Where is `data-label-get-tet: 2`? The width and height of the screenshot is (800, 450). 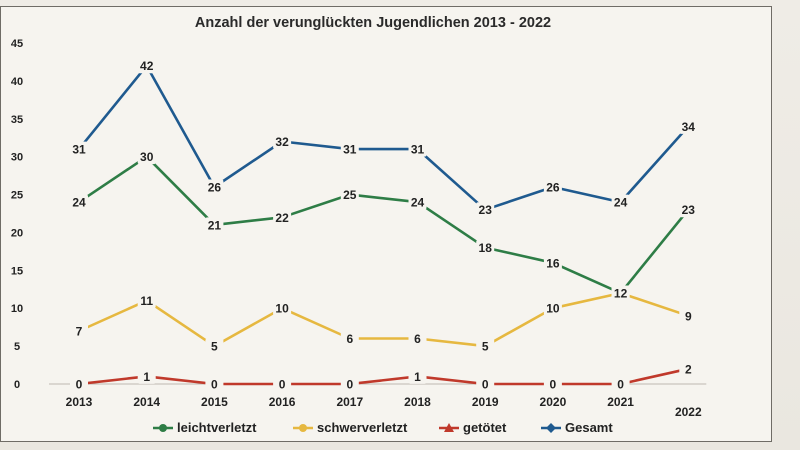
data-label-get-tet: 2 is located at coordinates (688, 369).